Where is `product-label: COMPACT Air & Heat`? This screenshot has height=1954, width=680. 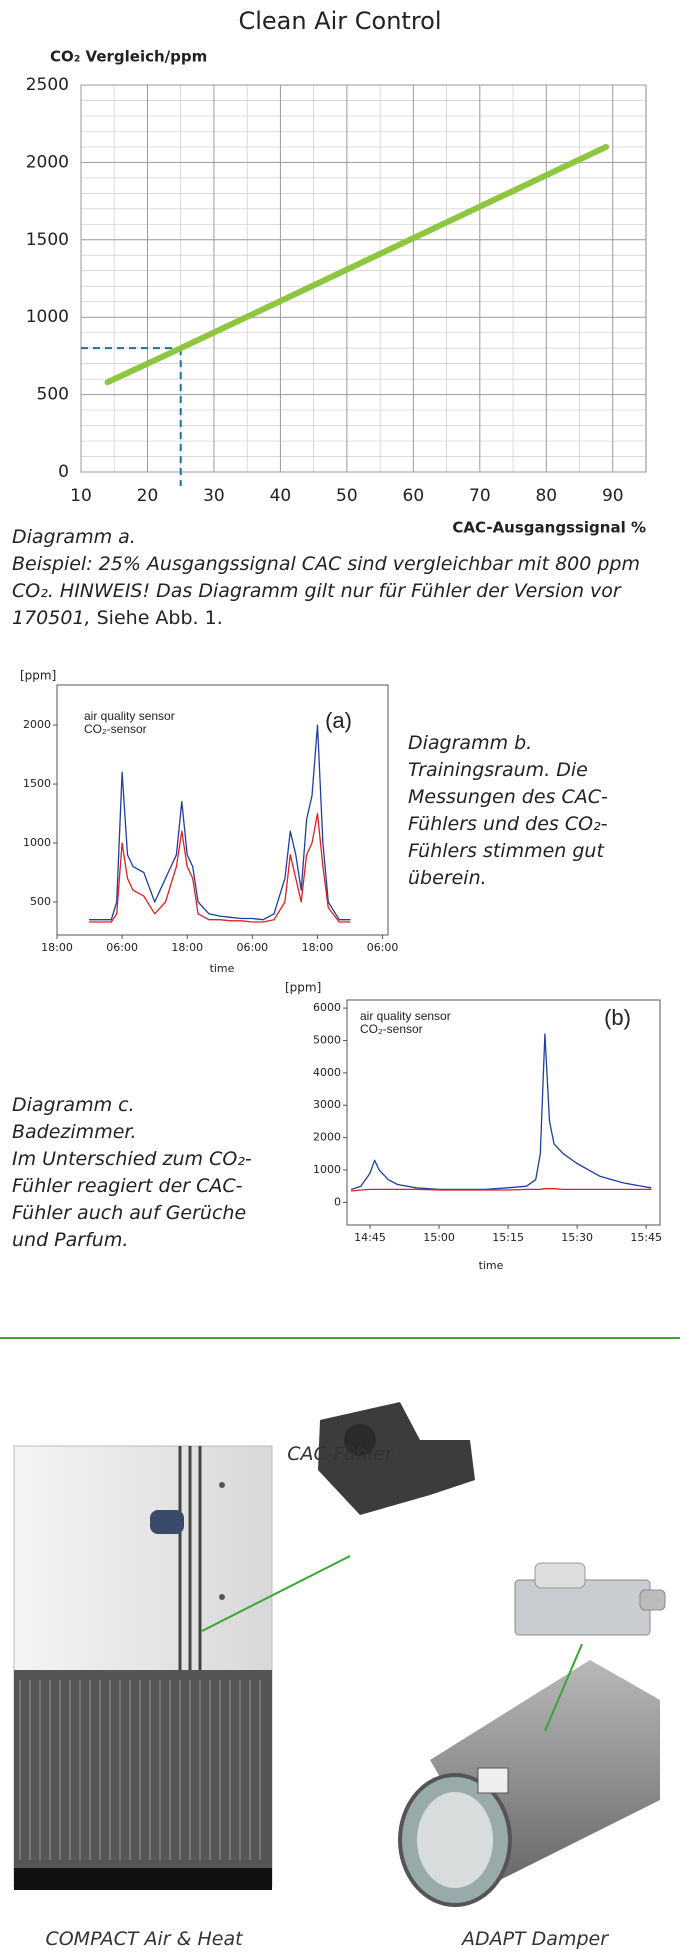 product-label: COMPACT Air & Heat is located at coordinates (144, 1939).